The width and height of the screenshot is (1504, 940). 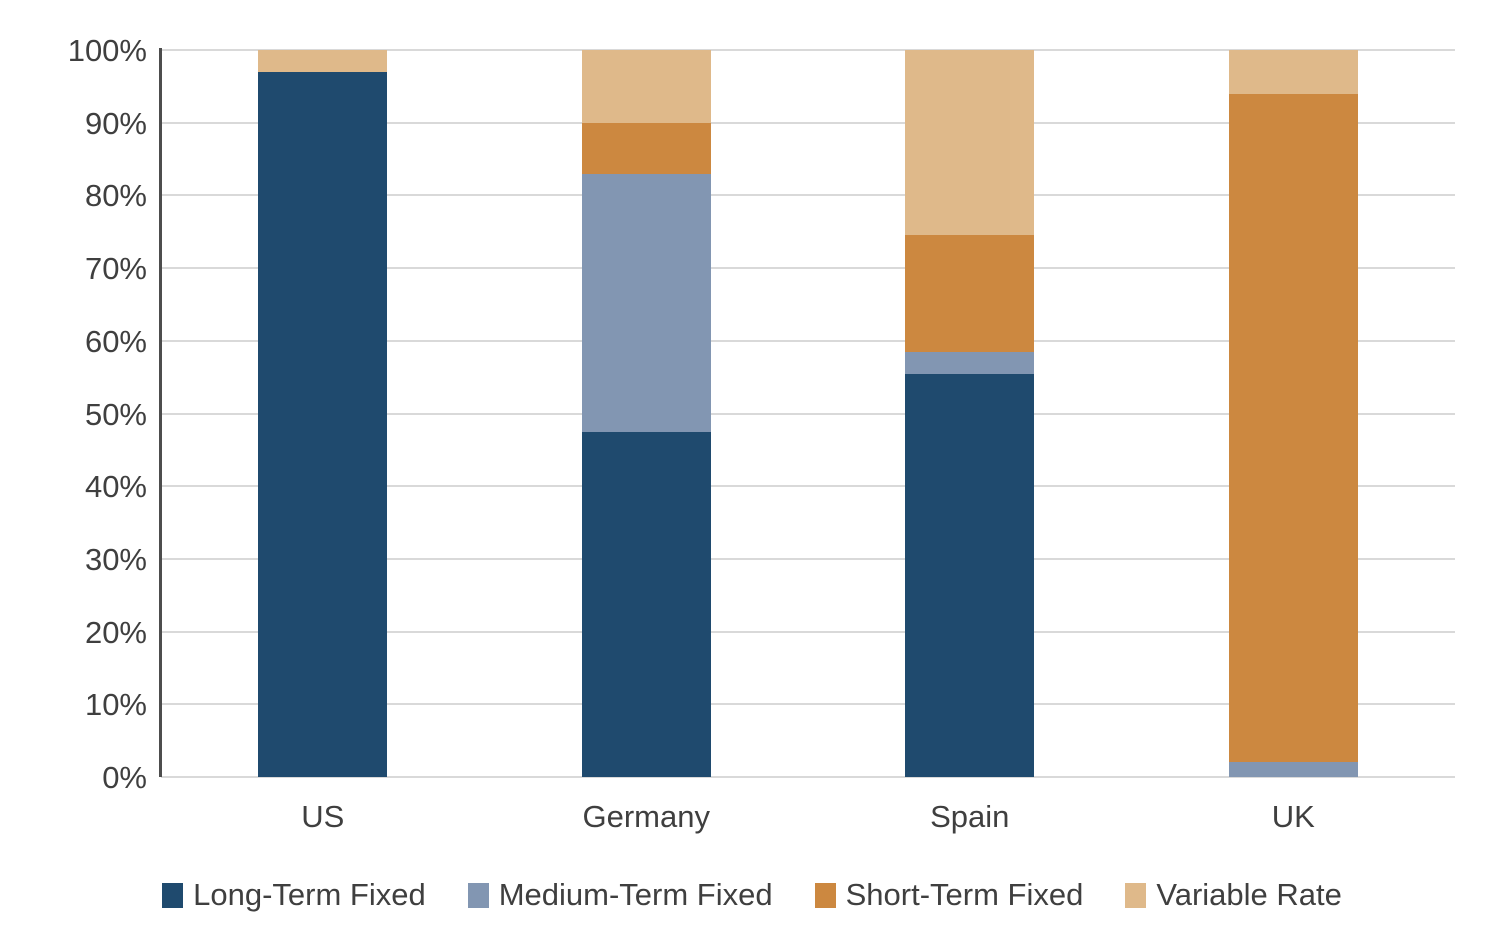 I want to click on y-tick-label: 80%, so click(x=115, y=196).